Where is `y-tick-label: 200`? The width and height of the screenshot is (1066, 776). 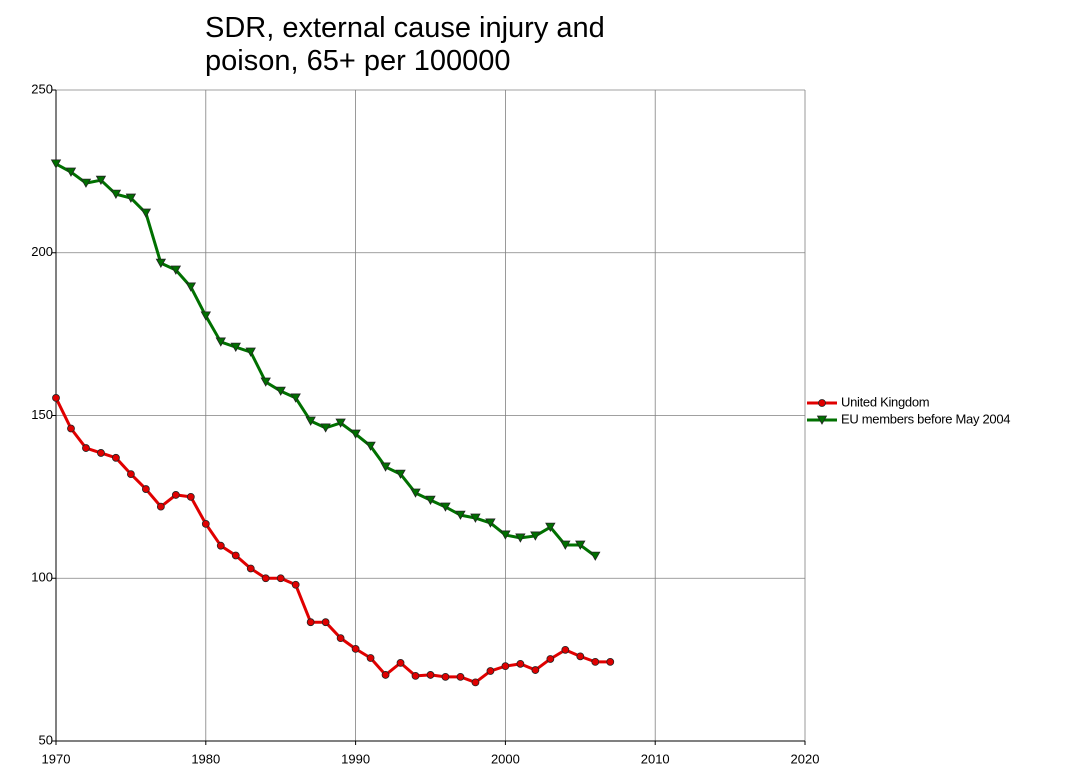
y-tick-label: 200 is located at coordinates (42, 251).